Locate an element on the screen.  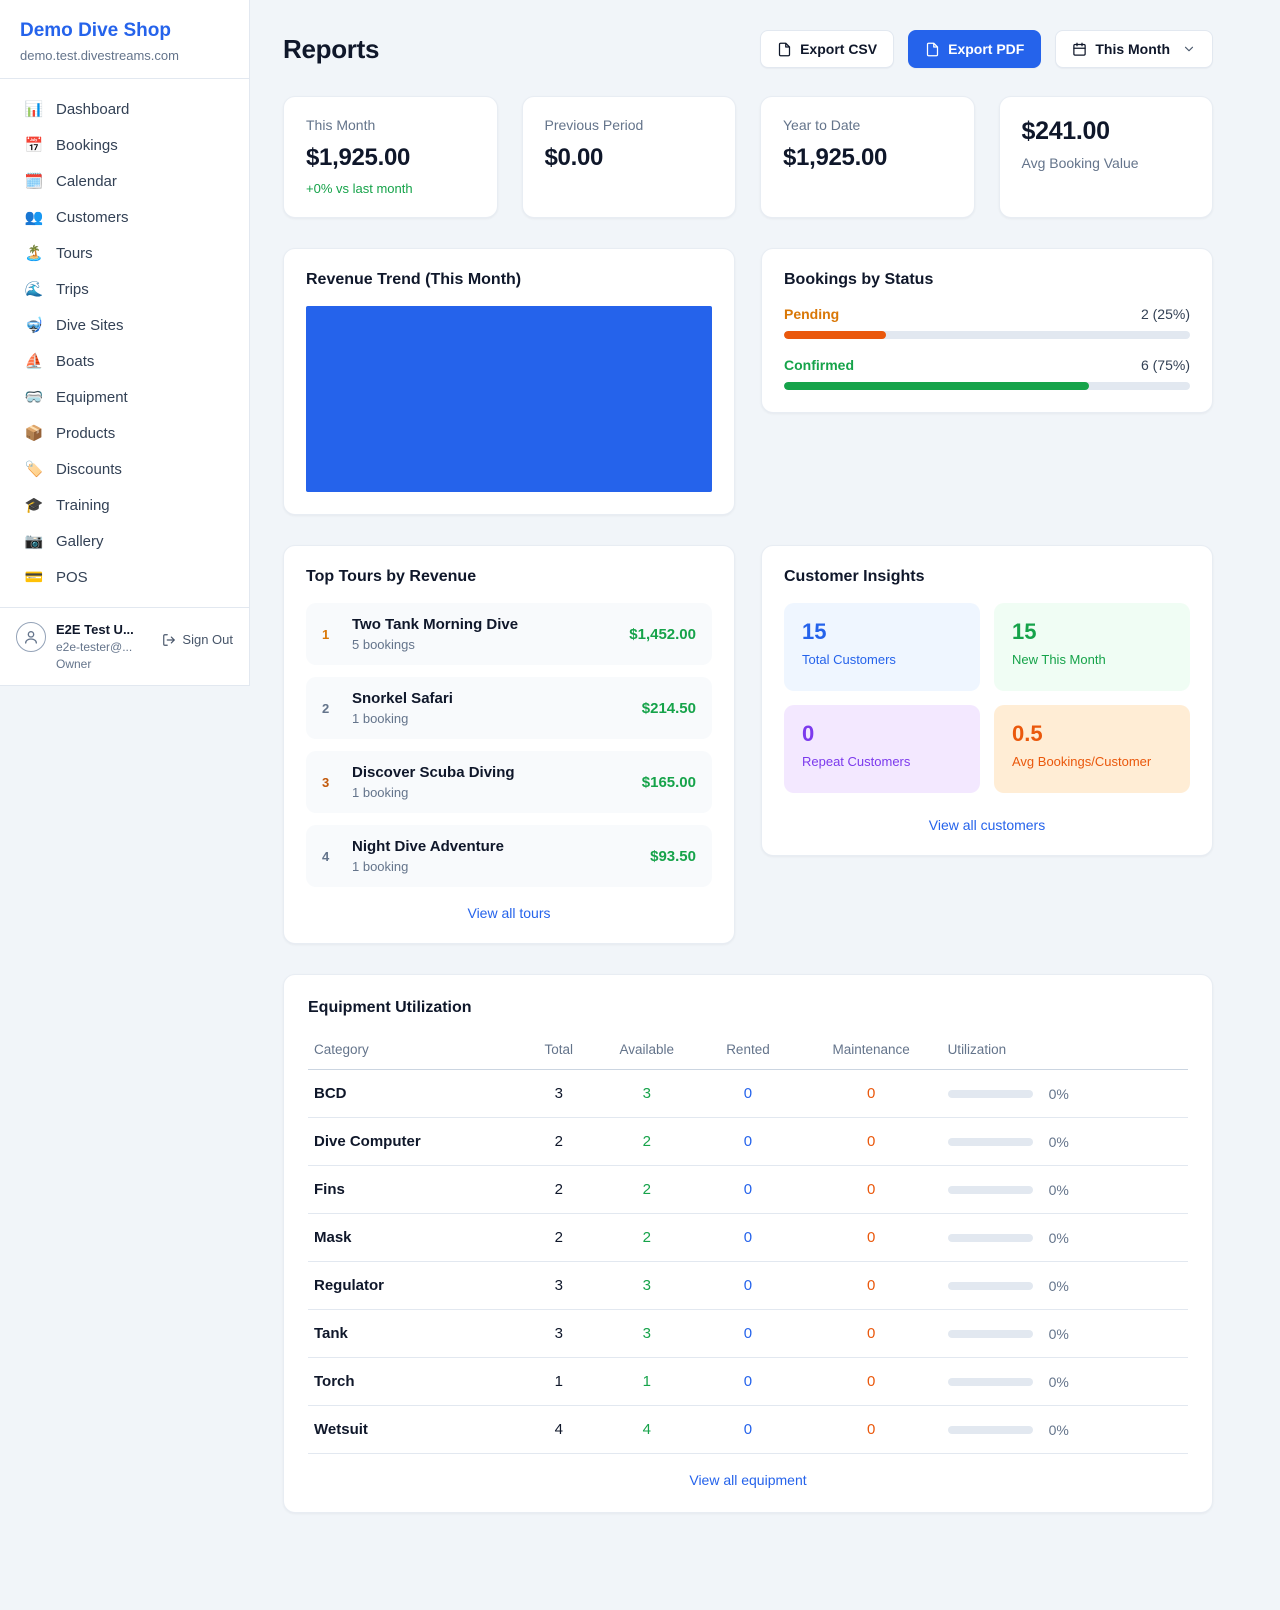
period-dropdown: This Month is located at coordinates (1134, 49).